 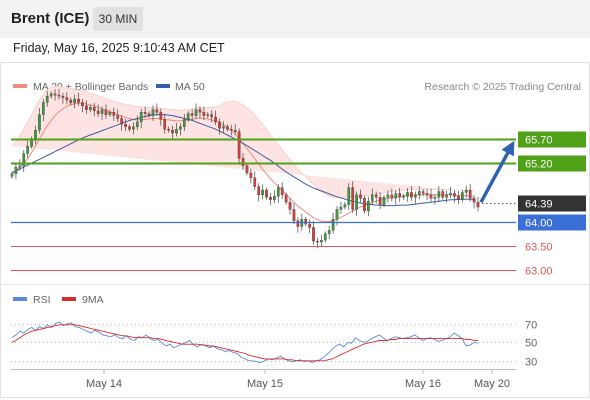 What do you see at coordinates (539, 272) in the screenshot?
I see `level-label-63-00: 63.00` at bounding box center [539, 272].